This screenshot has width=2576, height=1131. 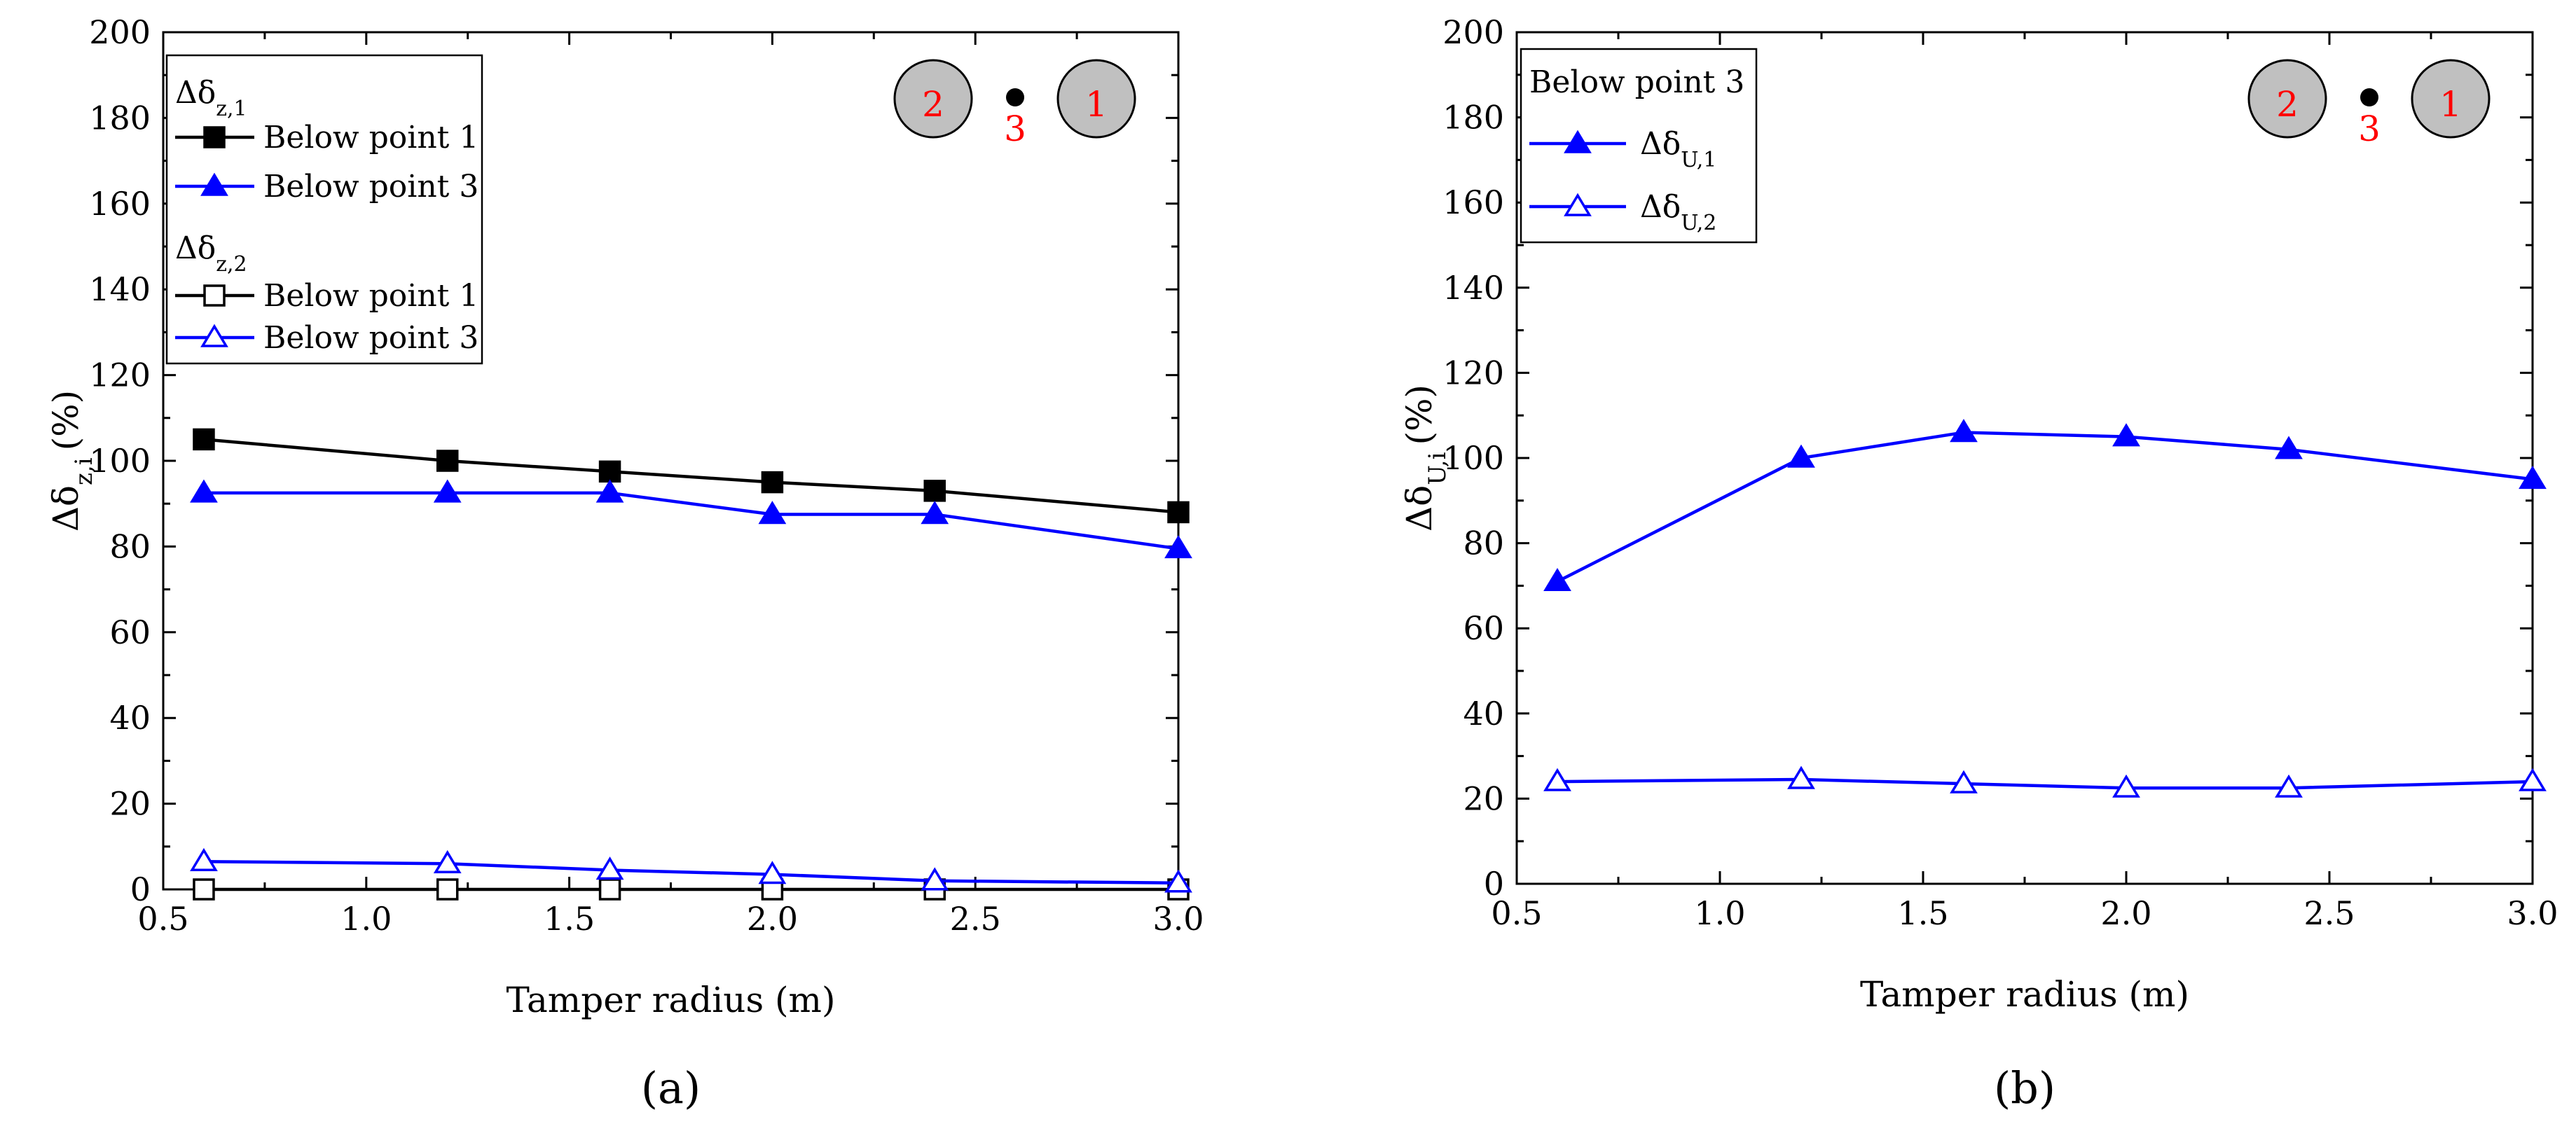 I want to click on legend-box, so click(x=1639, y=146).